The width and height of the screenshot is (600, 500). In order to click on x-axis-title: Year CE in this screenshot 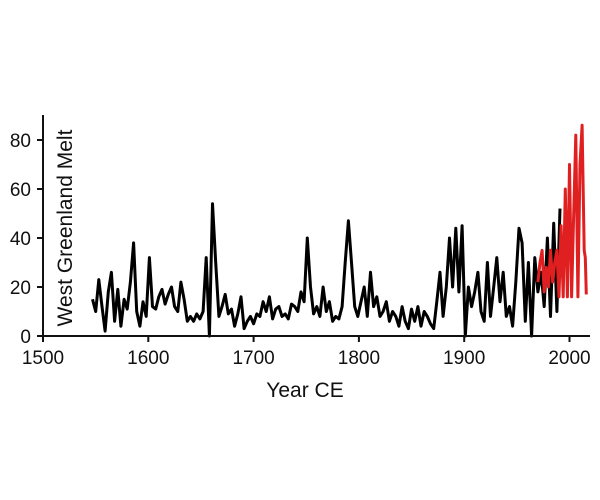, I will do `click(304, 390)`.